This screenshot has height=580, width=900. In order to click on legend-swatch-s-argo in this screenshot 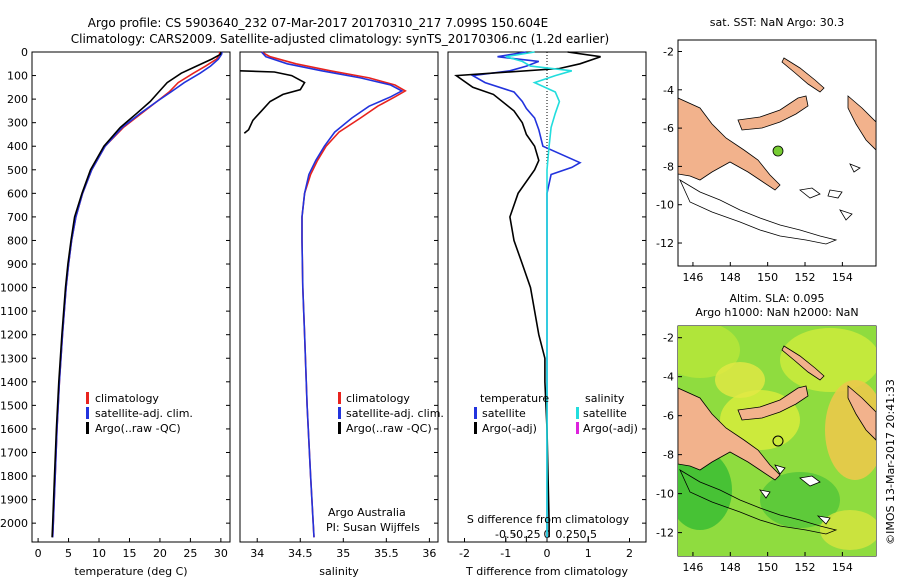, I will do `click(577, 428)`.